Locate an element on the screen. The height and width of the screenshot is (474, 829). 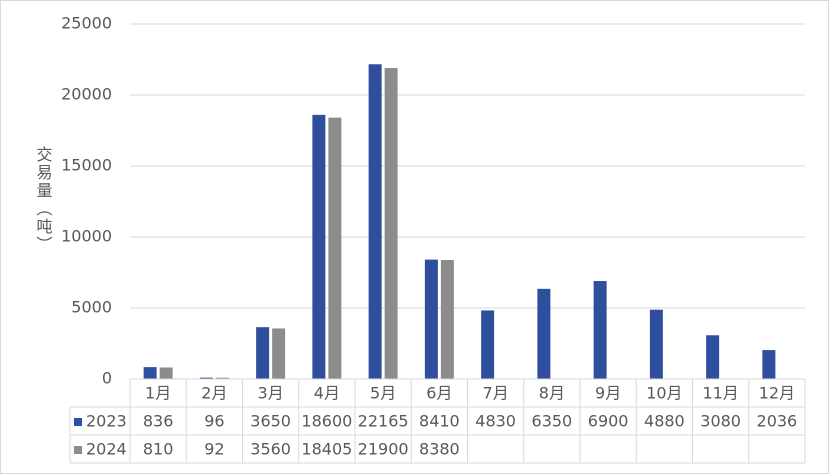
x-tick-label: 1月 is located at coordinates (158, 393).